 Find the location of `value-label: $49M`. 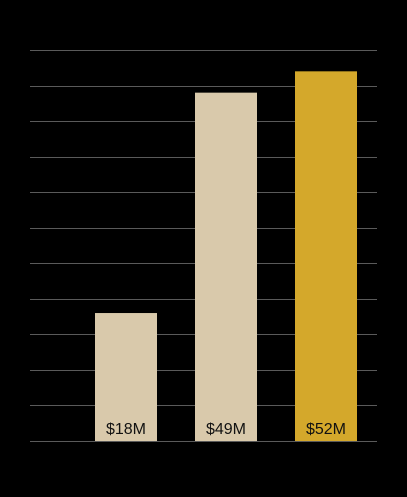

value-label: $49M is located at coordinates (226, 429).